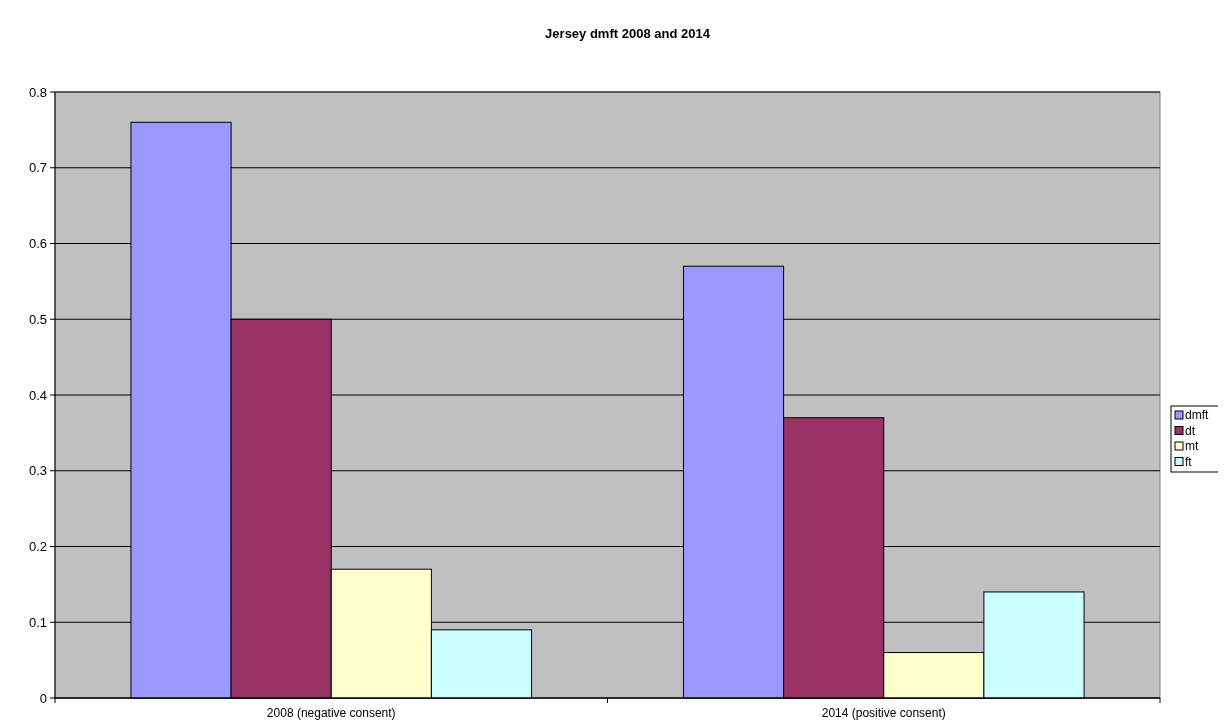 Image resolution: width=1226 pixels, height=724 pixels. I want to click on y-tick-label: 0.2, so click(37, 547).